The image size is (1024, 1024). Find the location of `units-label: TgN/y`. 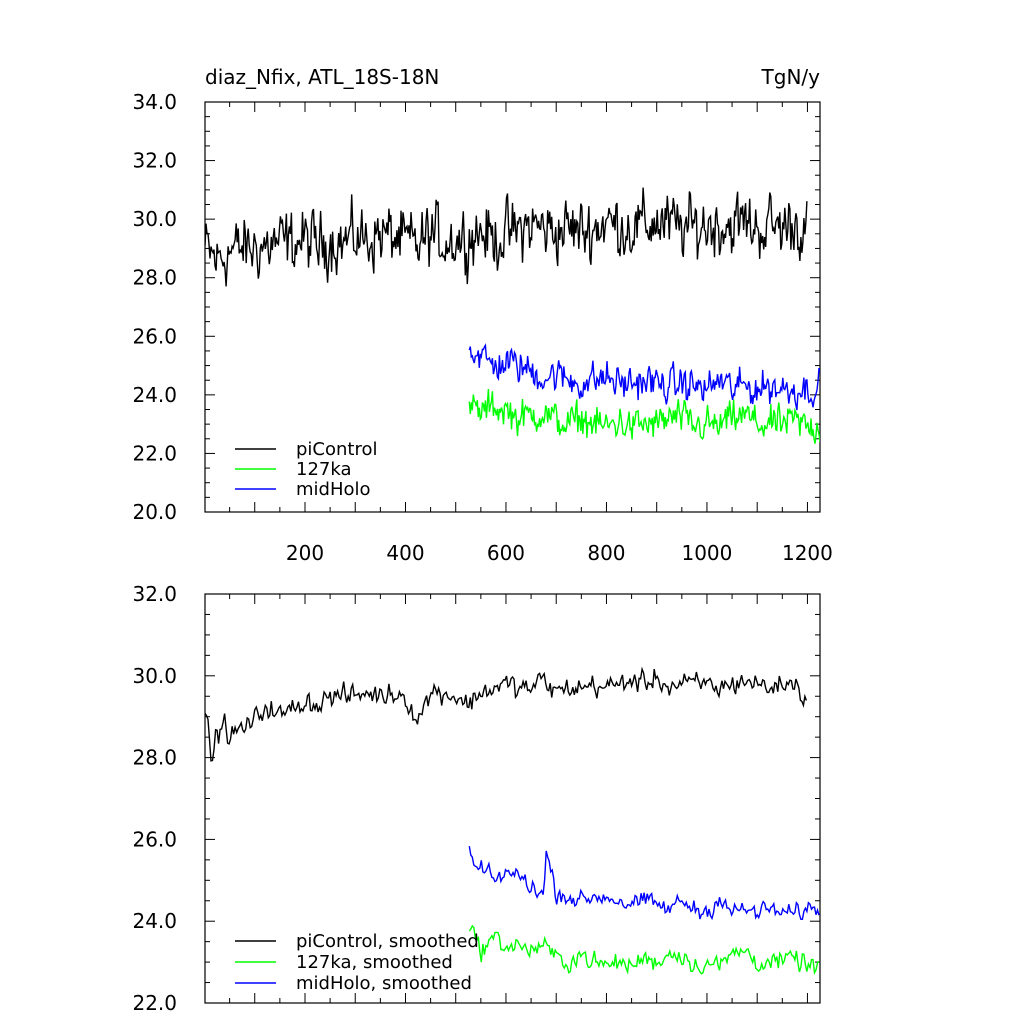

units-label: TgN/y is located at coordinates (791, 77).